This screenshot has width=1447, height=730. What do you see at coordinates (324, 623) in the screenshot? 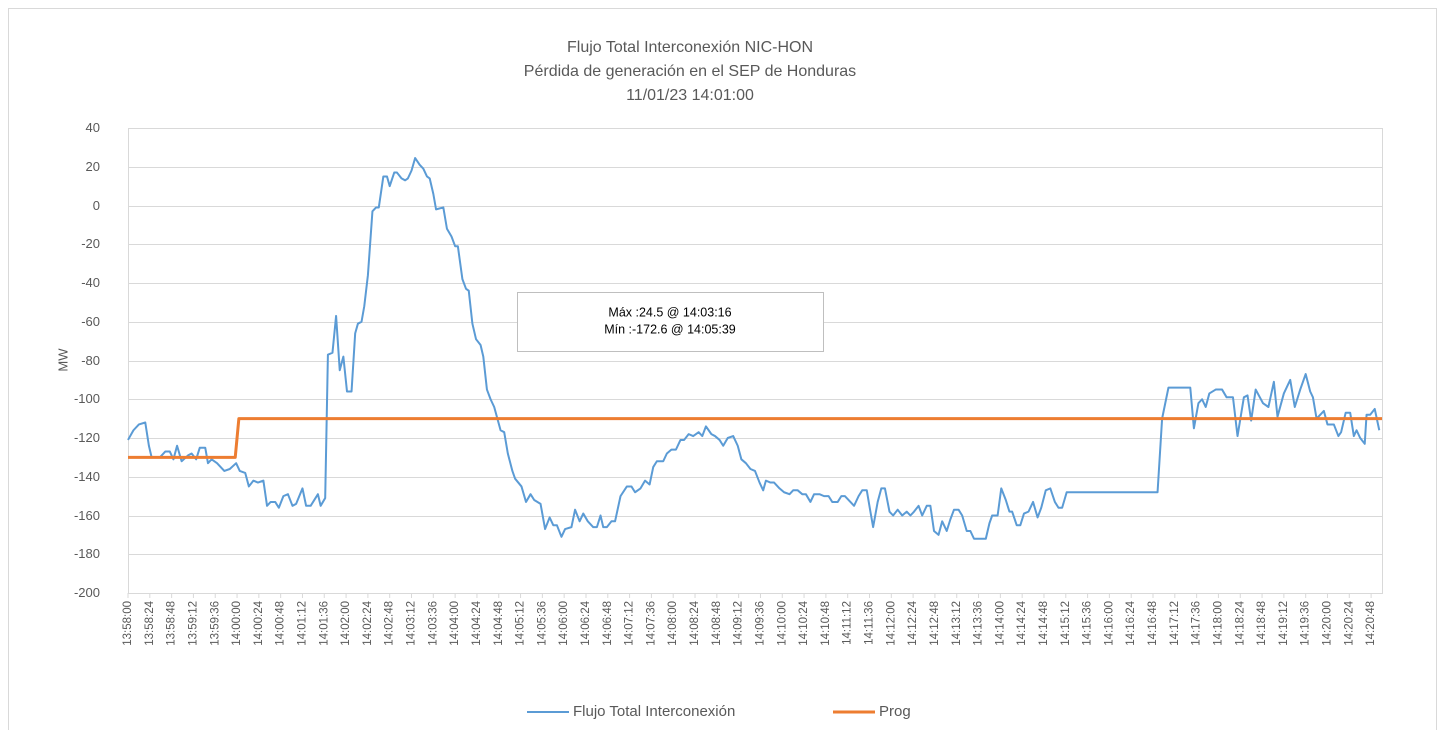
I see `x-tick-label: 14:01:36` at bounding box center [324, 623].